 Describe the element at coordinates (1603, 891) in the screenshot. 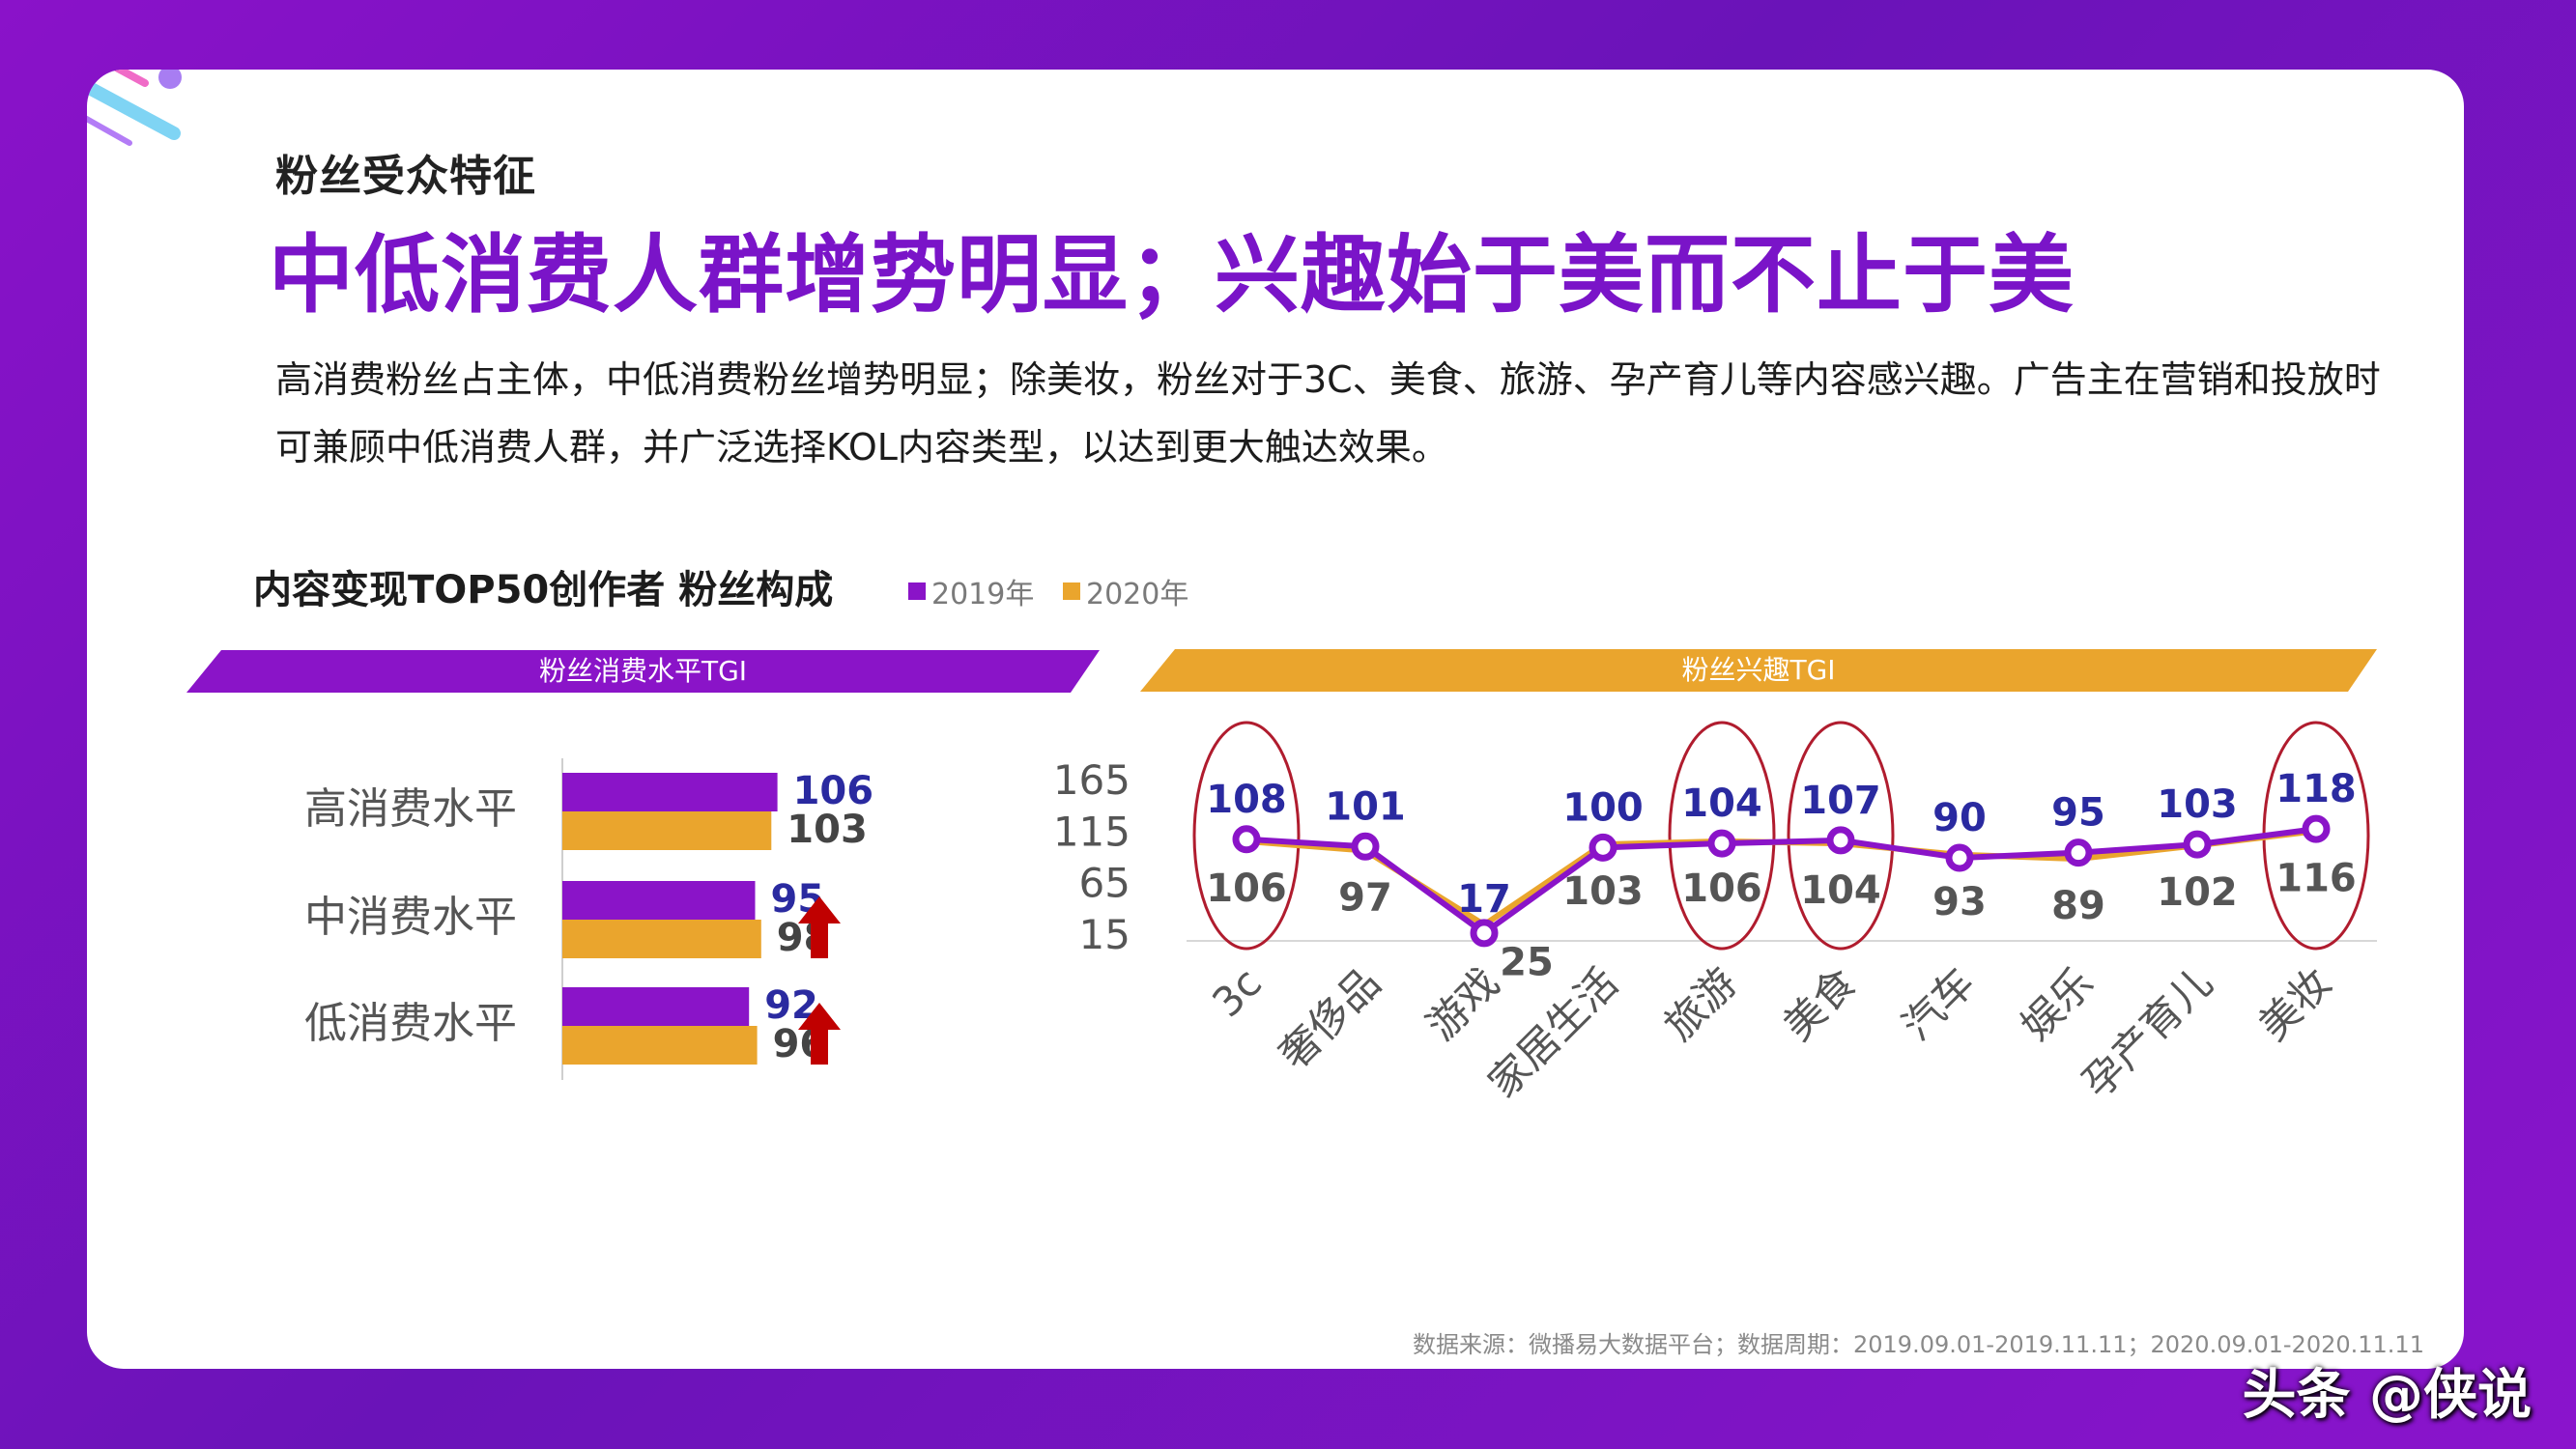

I see `value-label-2020: 103` at that location.